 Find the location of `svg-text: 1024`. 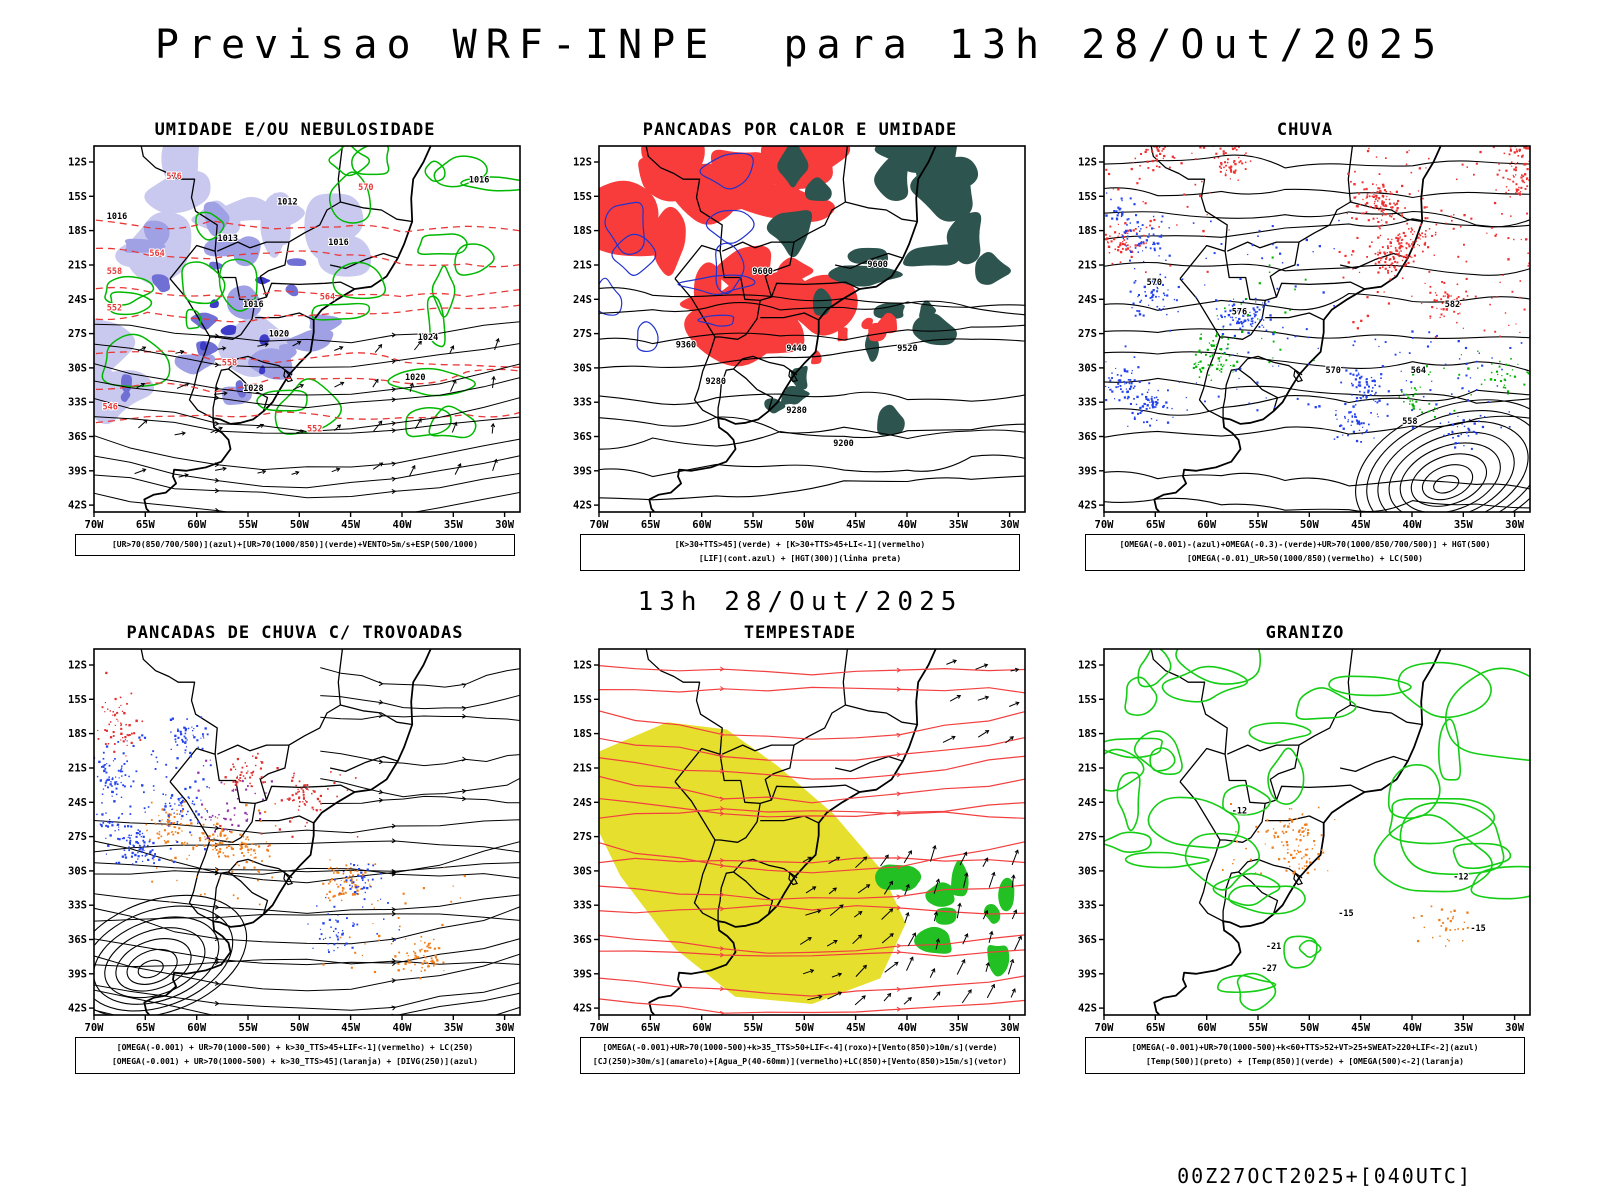

svg-text: 1024 is located at coordinates (428, 338).